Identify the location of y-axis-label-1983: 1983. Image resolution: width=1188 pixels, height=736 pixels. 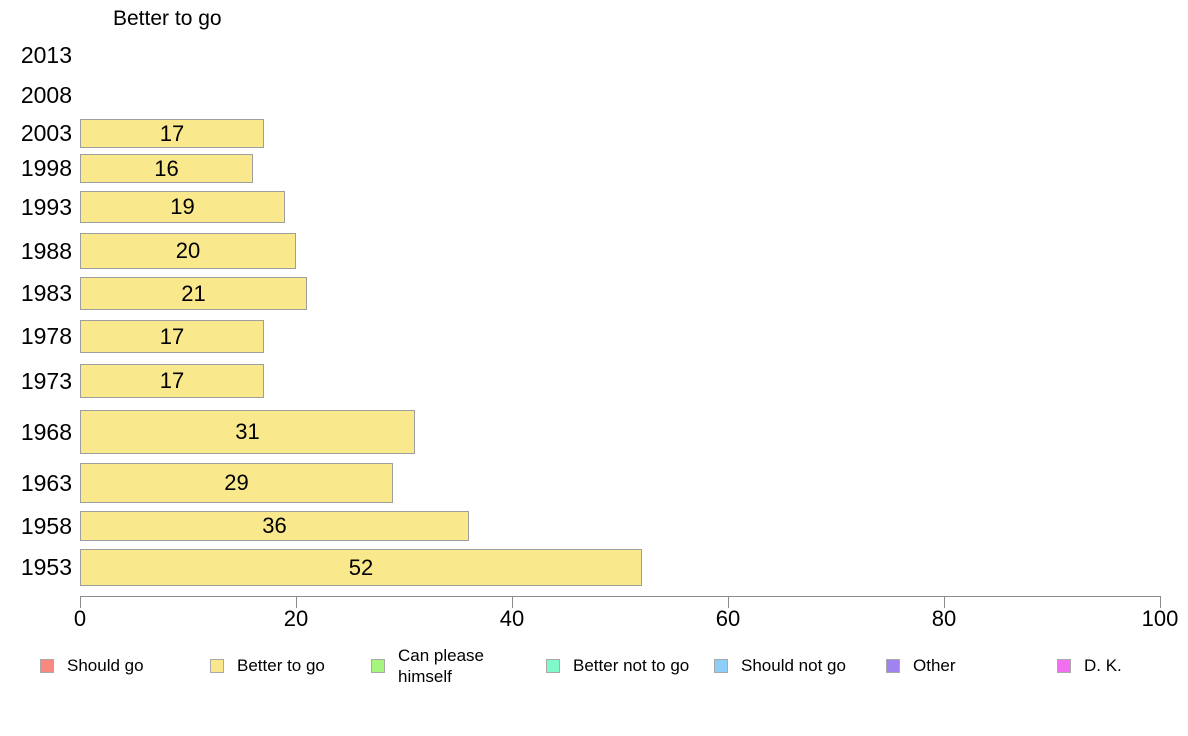
(46, 293).